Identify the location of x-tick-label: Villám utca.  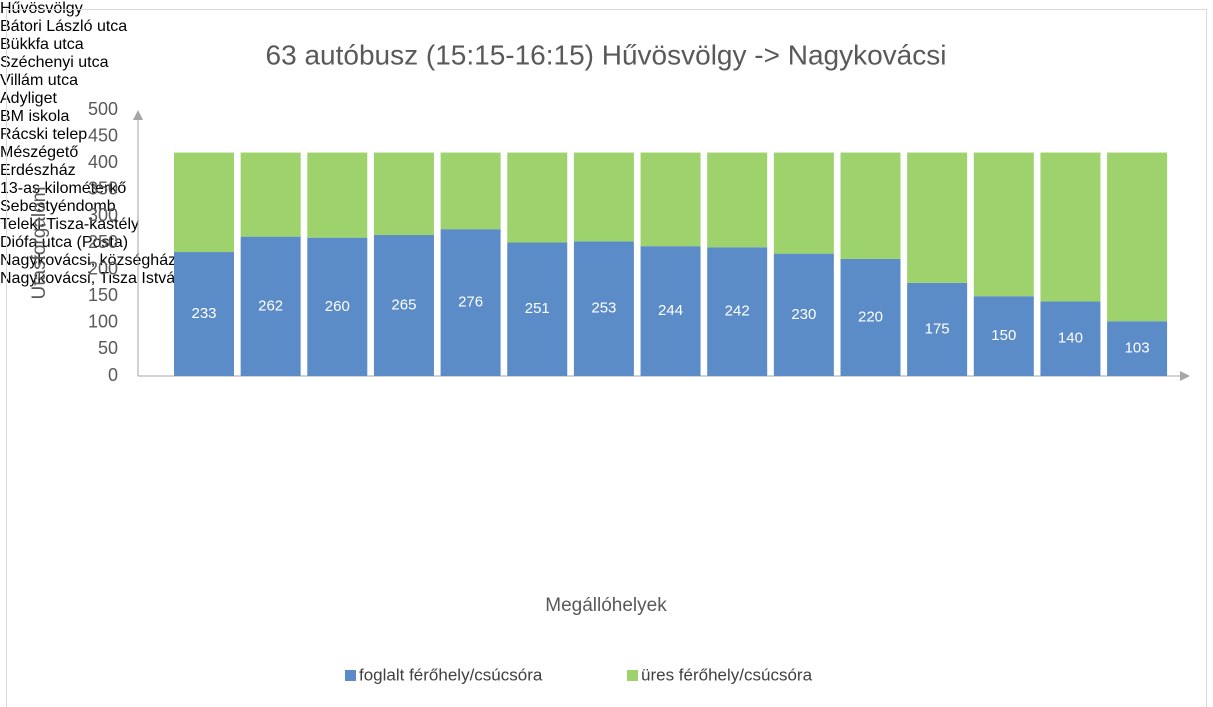
(39, 80).